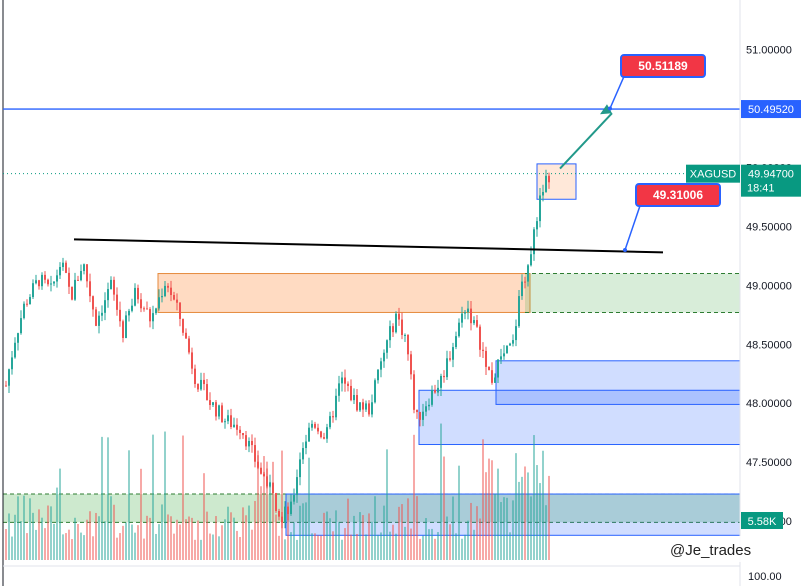 The width and height of the screenshot is (804, 586). What do you see at coordinates (632, 293) in the screenshot?
I see `demand-zone-upper` at bounding box center [632, 293].